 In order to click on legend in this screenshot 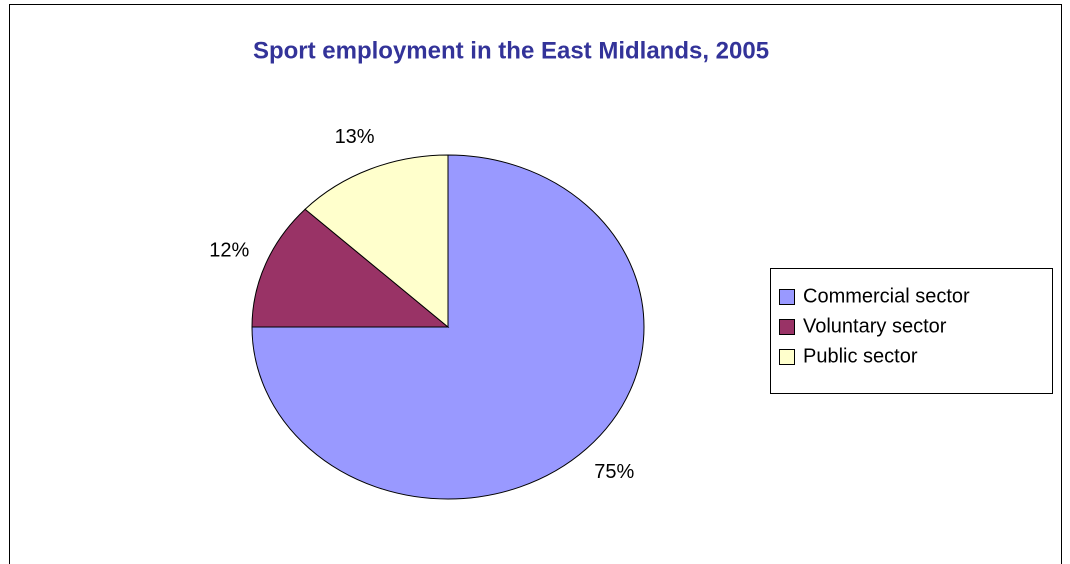, I will do `click(911, 331)`.